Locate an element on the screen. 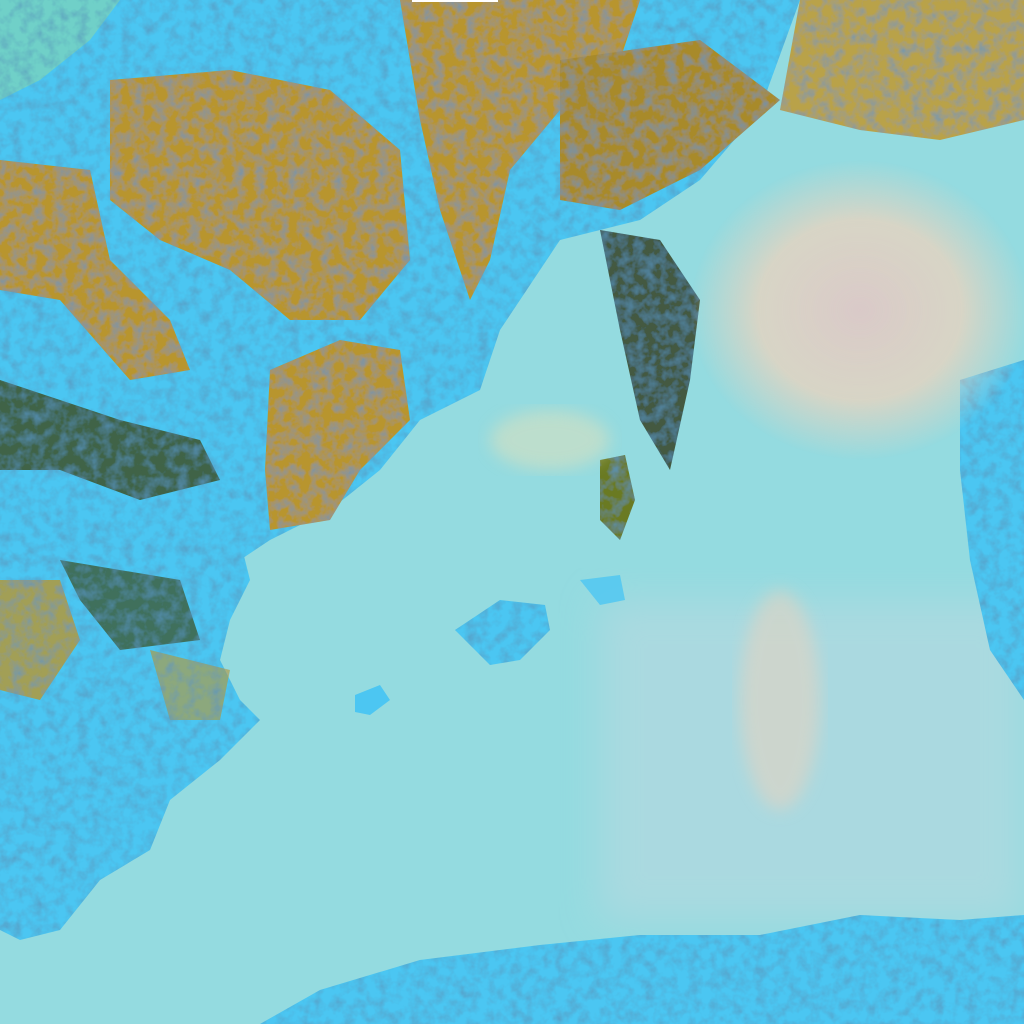  mallorca is located at coordinates (502, 632).